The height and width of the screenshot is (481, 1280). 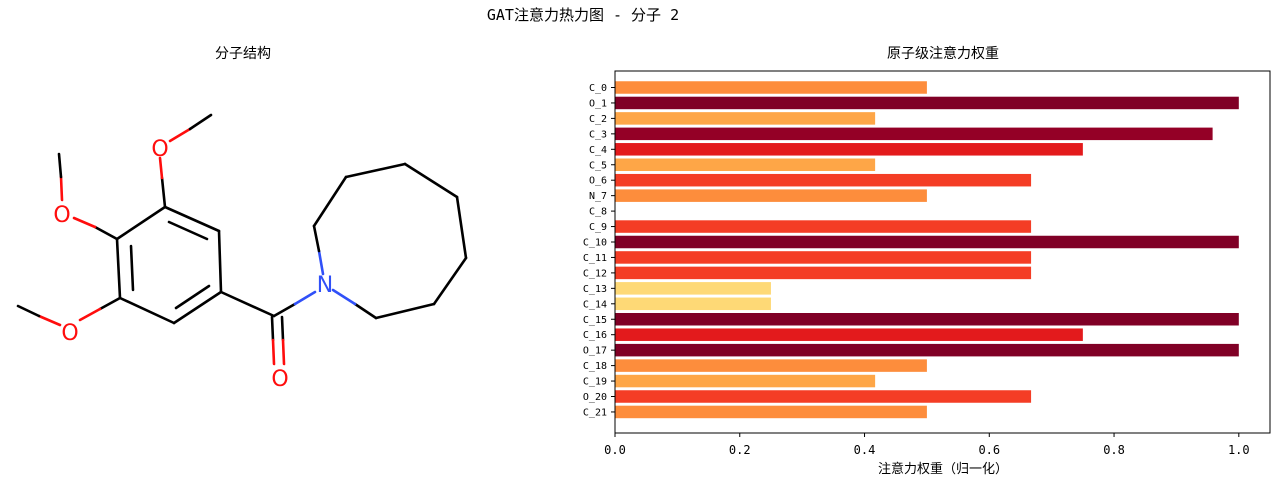 What do you see at coordinates (305, 298) in the screenshot?
I see `bond-c-n-b` at bounding box center [305, 298].